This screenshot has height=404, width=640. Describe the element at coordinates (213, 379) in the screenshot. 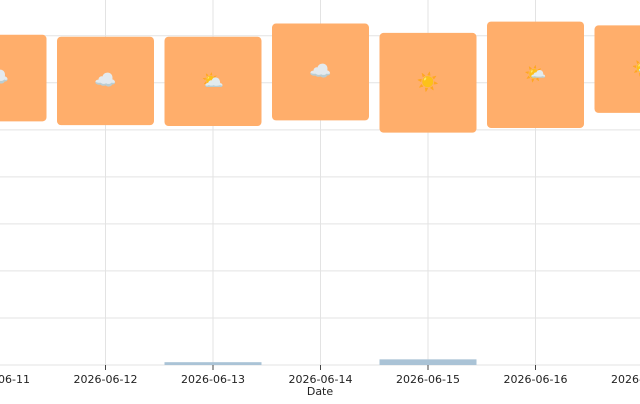

I see `x-tick-label: 2026-06-13` at that location.